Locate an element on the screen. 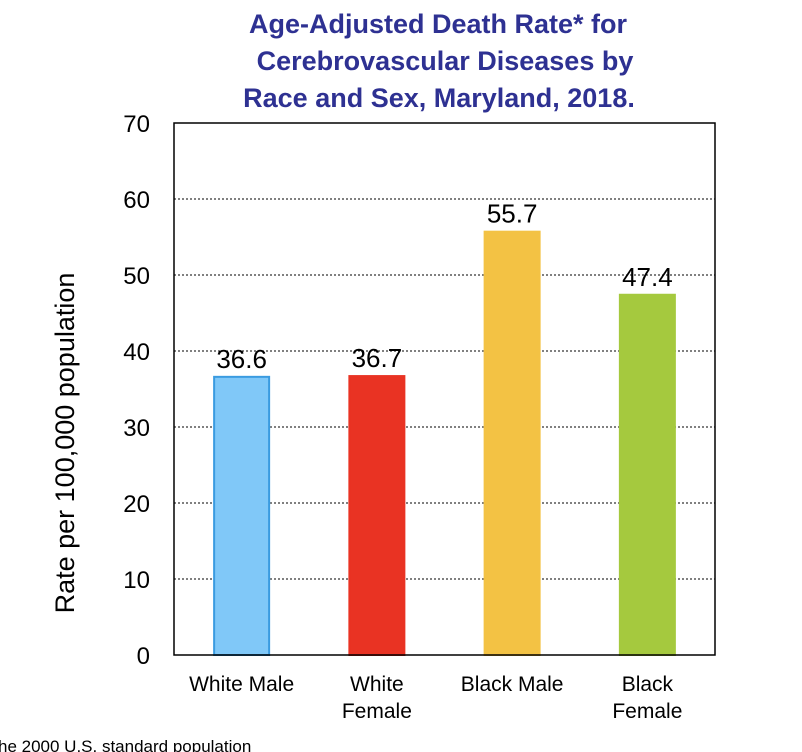  y-axis-label: Rate per 100,000 population is located at coordinates (65, 443).